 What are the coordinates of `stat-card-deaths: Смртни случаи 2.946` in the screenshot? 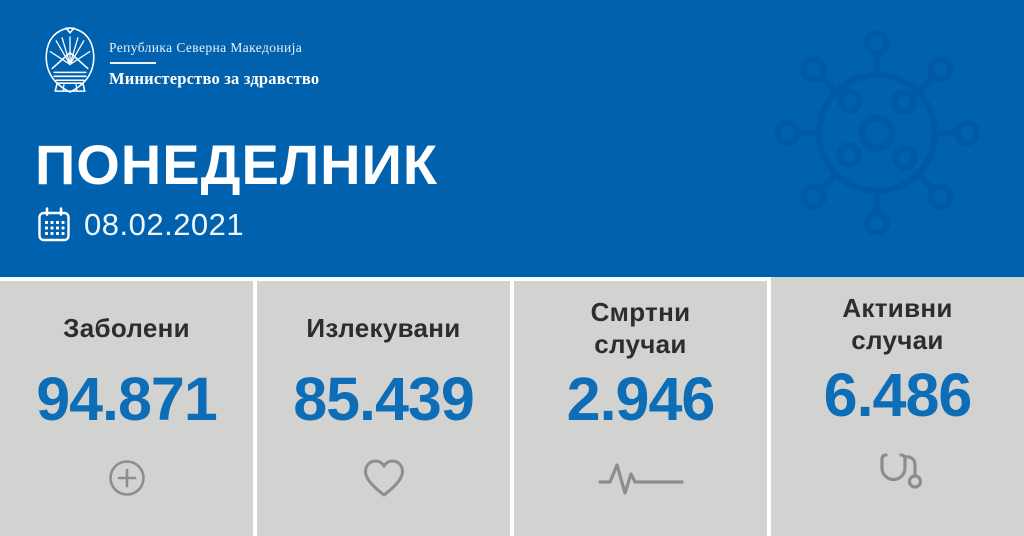 It's located at (640, 408).